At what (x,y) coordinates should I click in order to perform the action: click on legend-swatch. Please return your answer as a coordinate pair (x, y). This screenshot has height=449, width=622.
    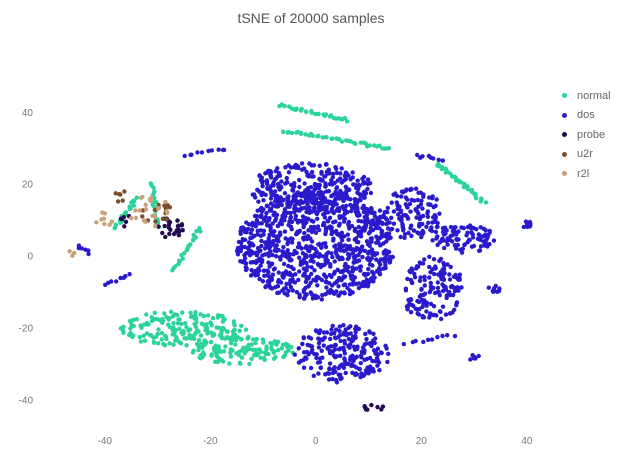
    Looking at the image, I should click on (564, 96).